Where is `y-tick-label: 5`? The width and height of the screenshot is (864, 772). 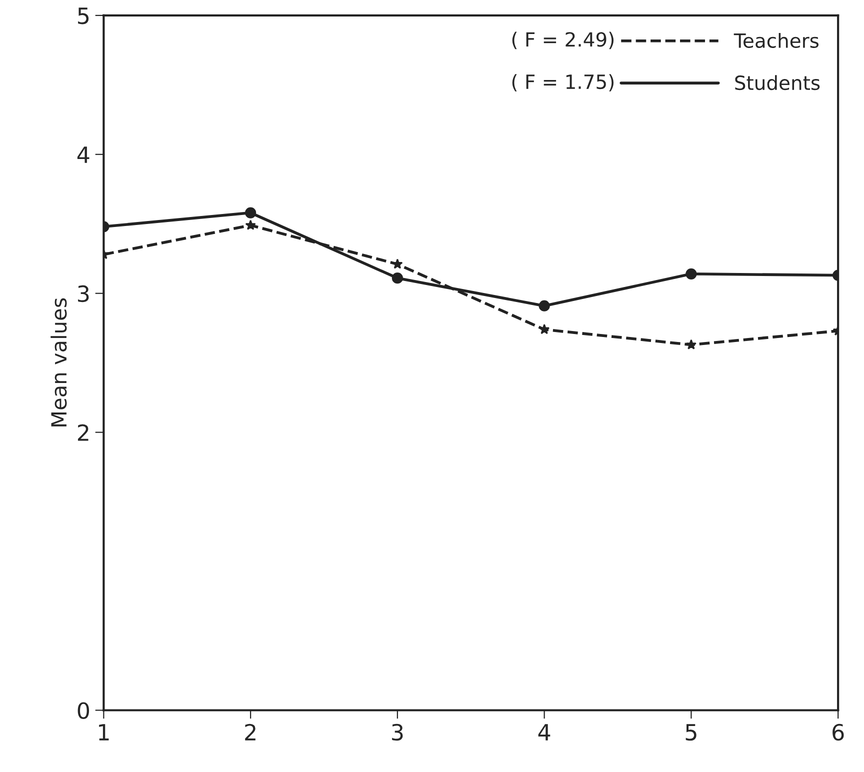
y-tick-label: 5 is located at coordinates (83, 16).